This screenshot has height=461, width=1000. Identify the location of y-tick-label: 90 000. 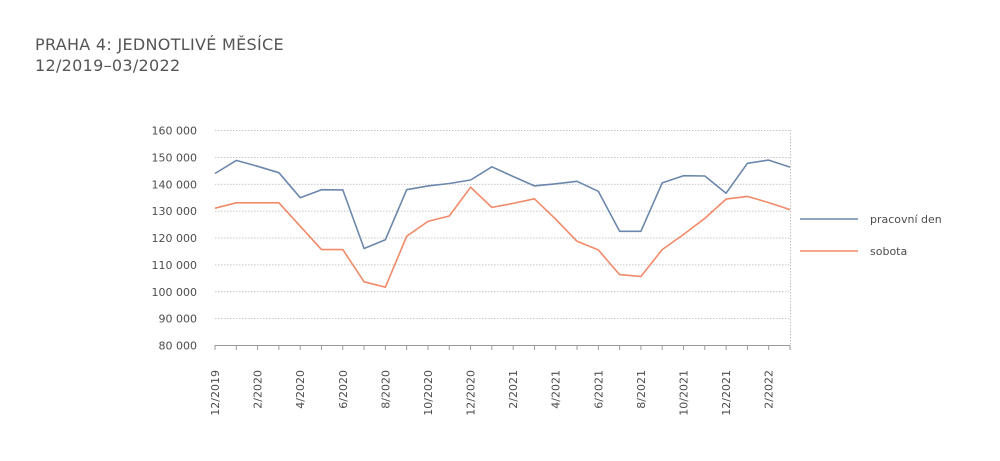
(178, 319).